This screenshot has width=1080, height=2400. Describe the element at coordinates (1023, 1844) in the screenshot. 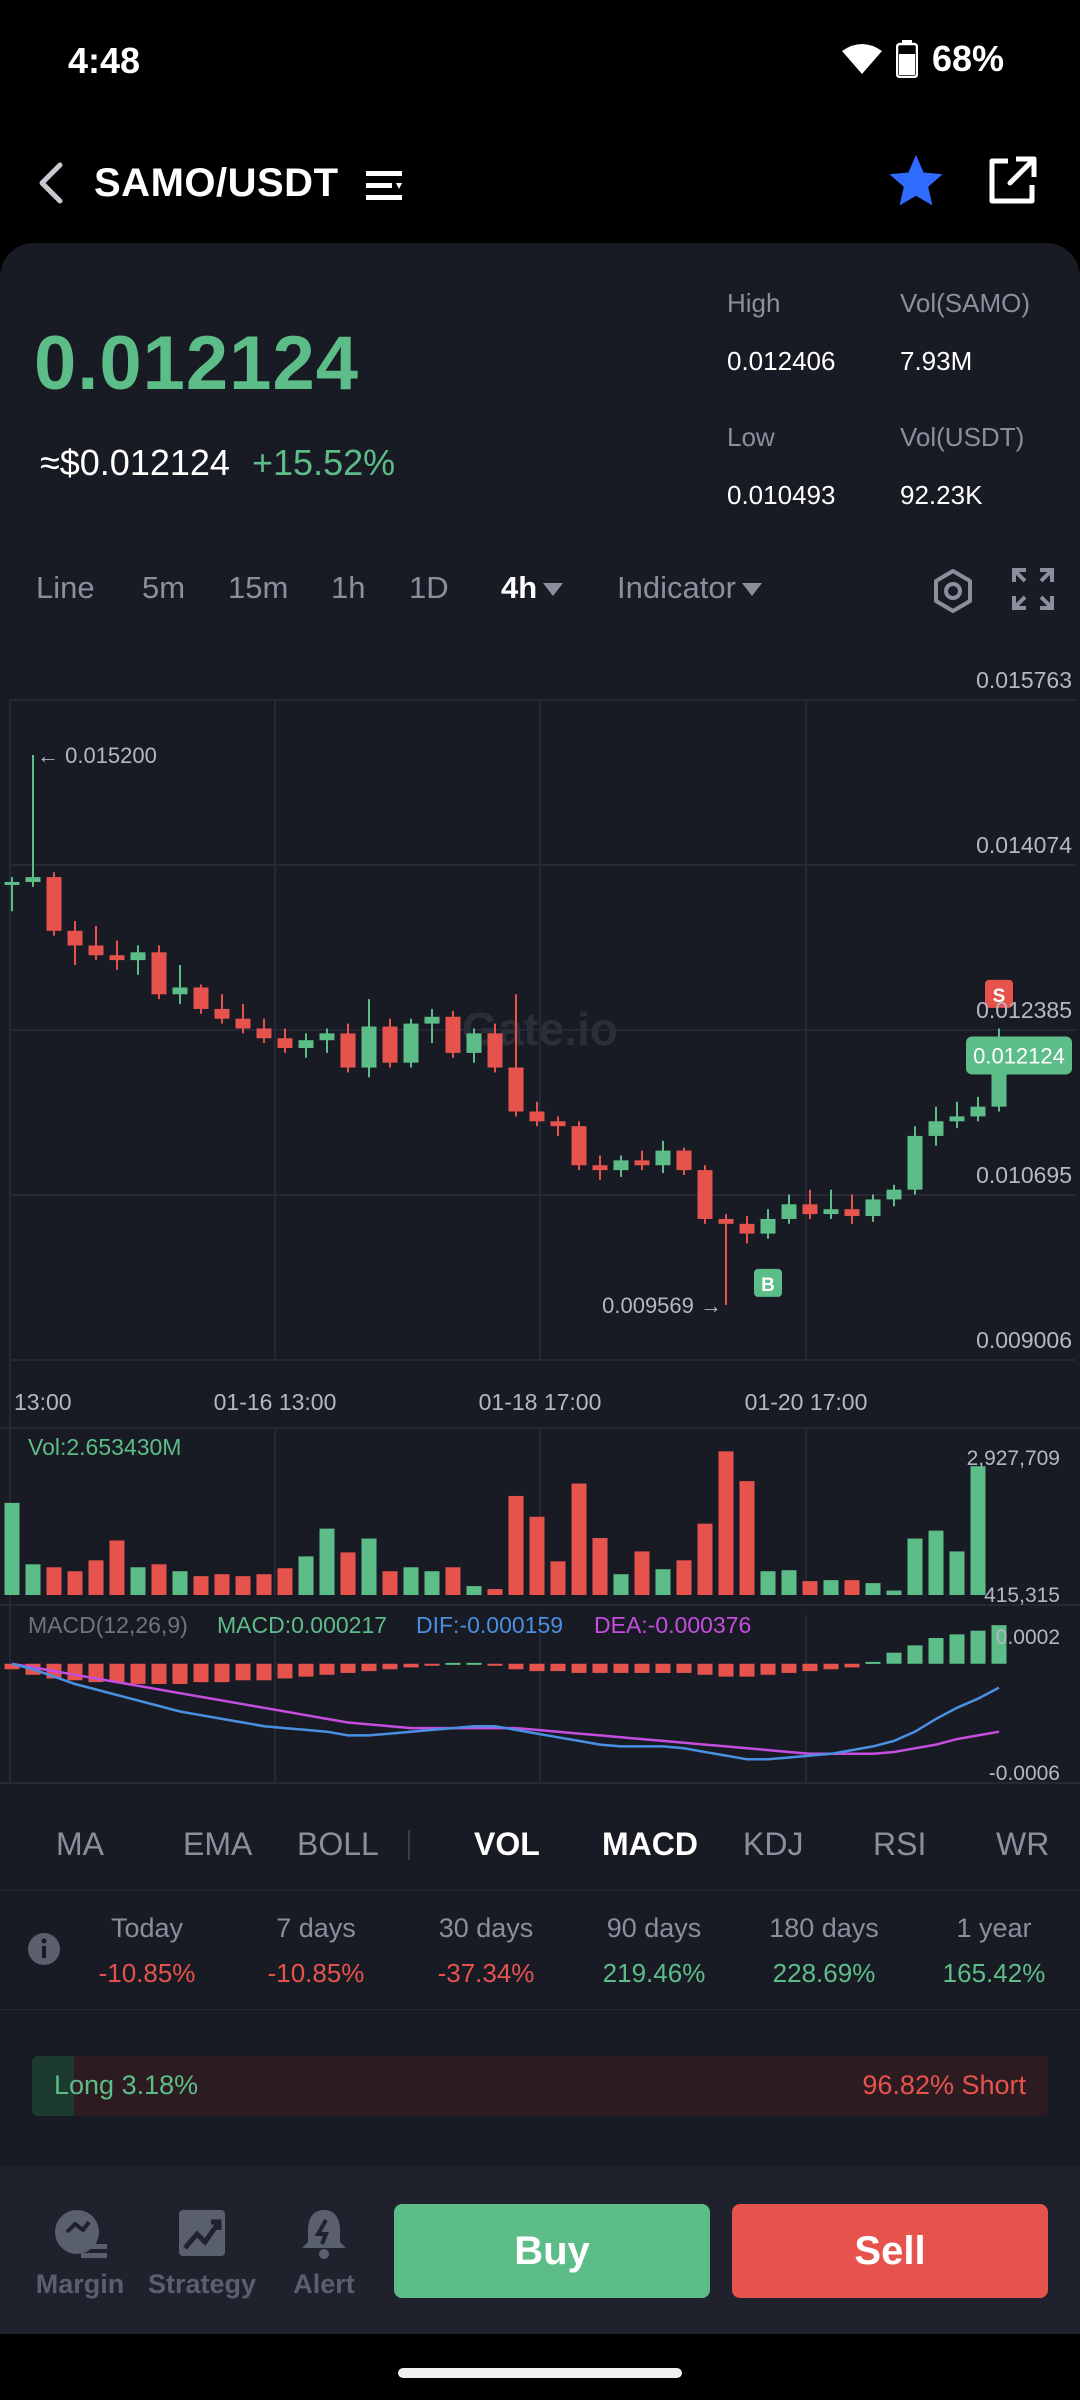

I see `tab-wr: WR` at that location.